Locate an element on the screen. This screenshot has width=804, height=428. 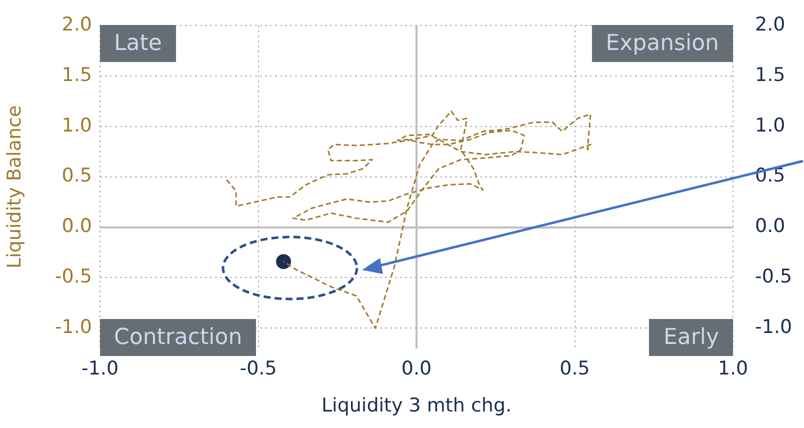
x-tick-label: -1.0 is located at coordinates (100, 369).